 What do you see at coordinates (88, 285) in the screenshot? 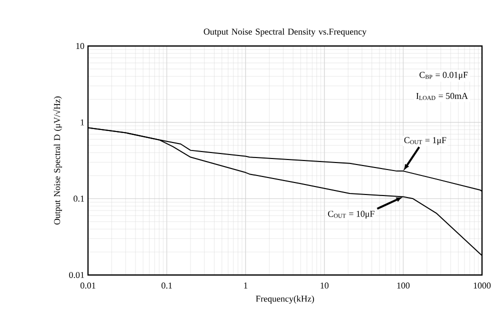
I see `x-tick-label: 0.01` at bounding box center [88, 285].